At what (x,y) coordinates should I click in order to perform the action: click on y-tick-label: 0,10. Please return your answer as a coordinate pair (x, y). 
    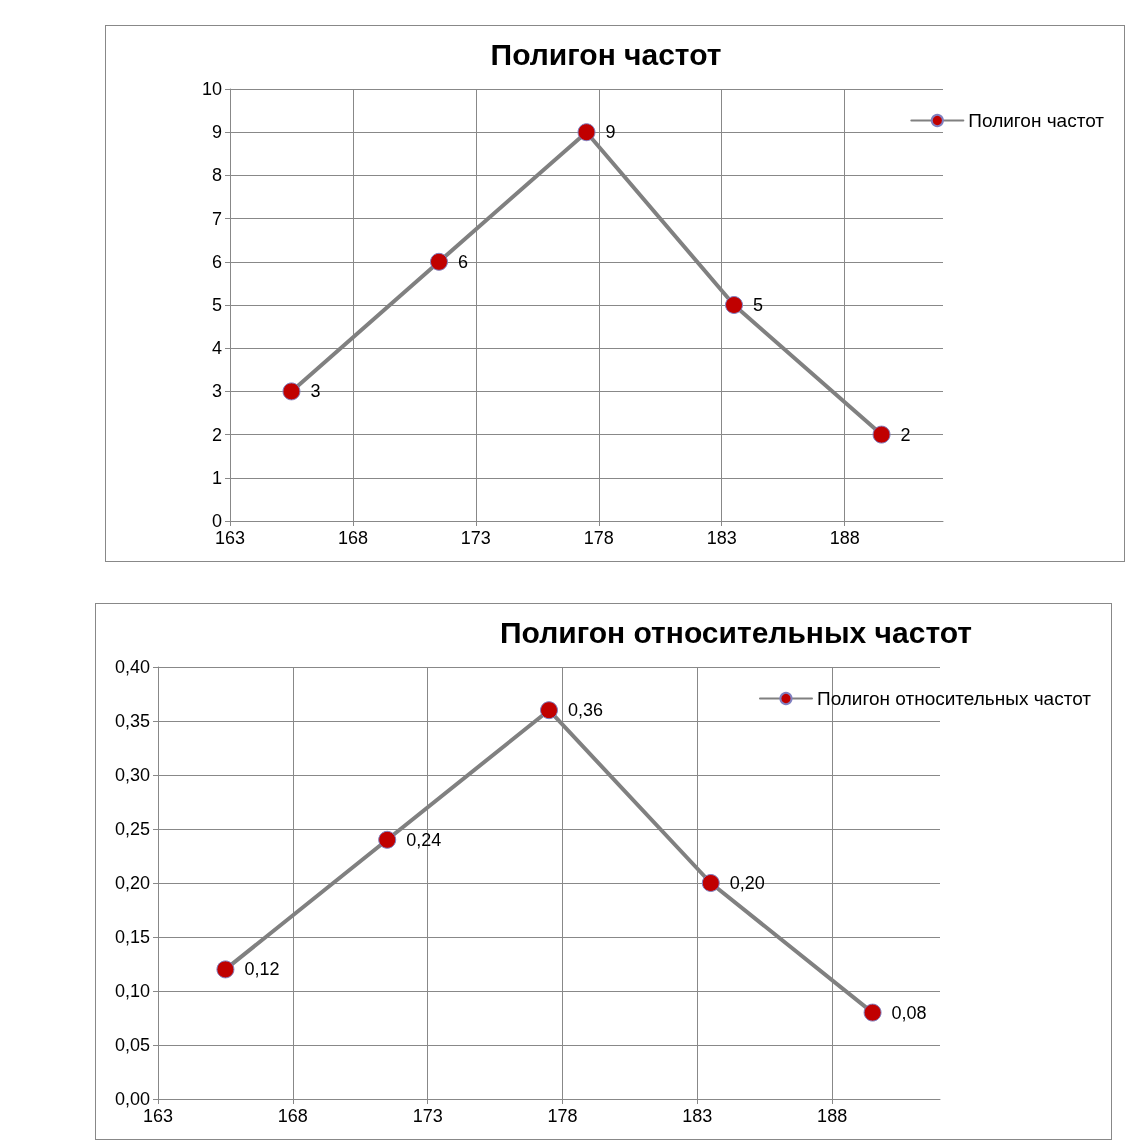
    Looking at the image, I should click on (132, 991).